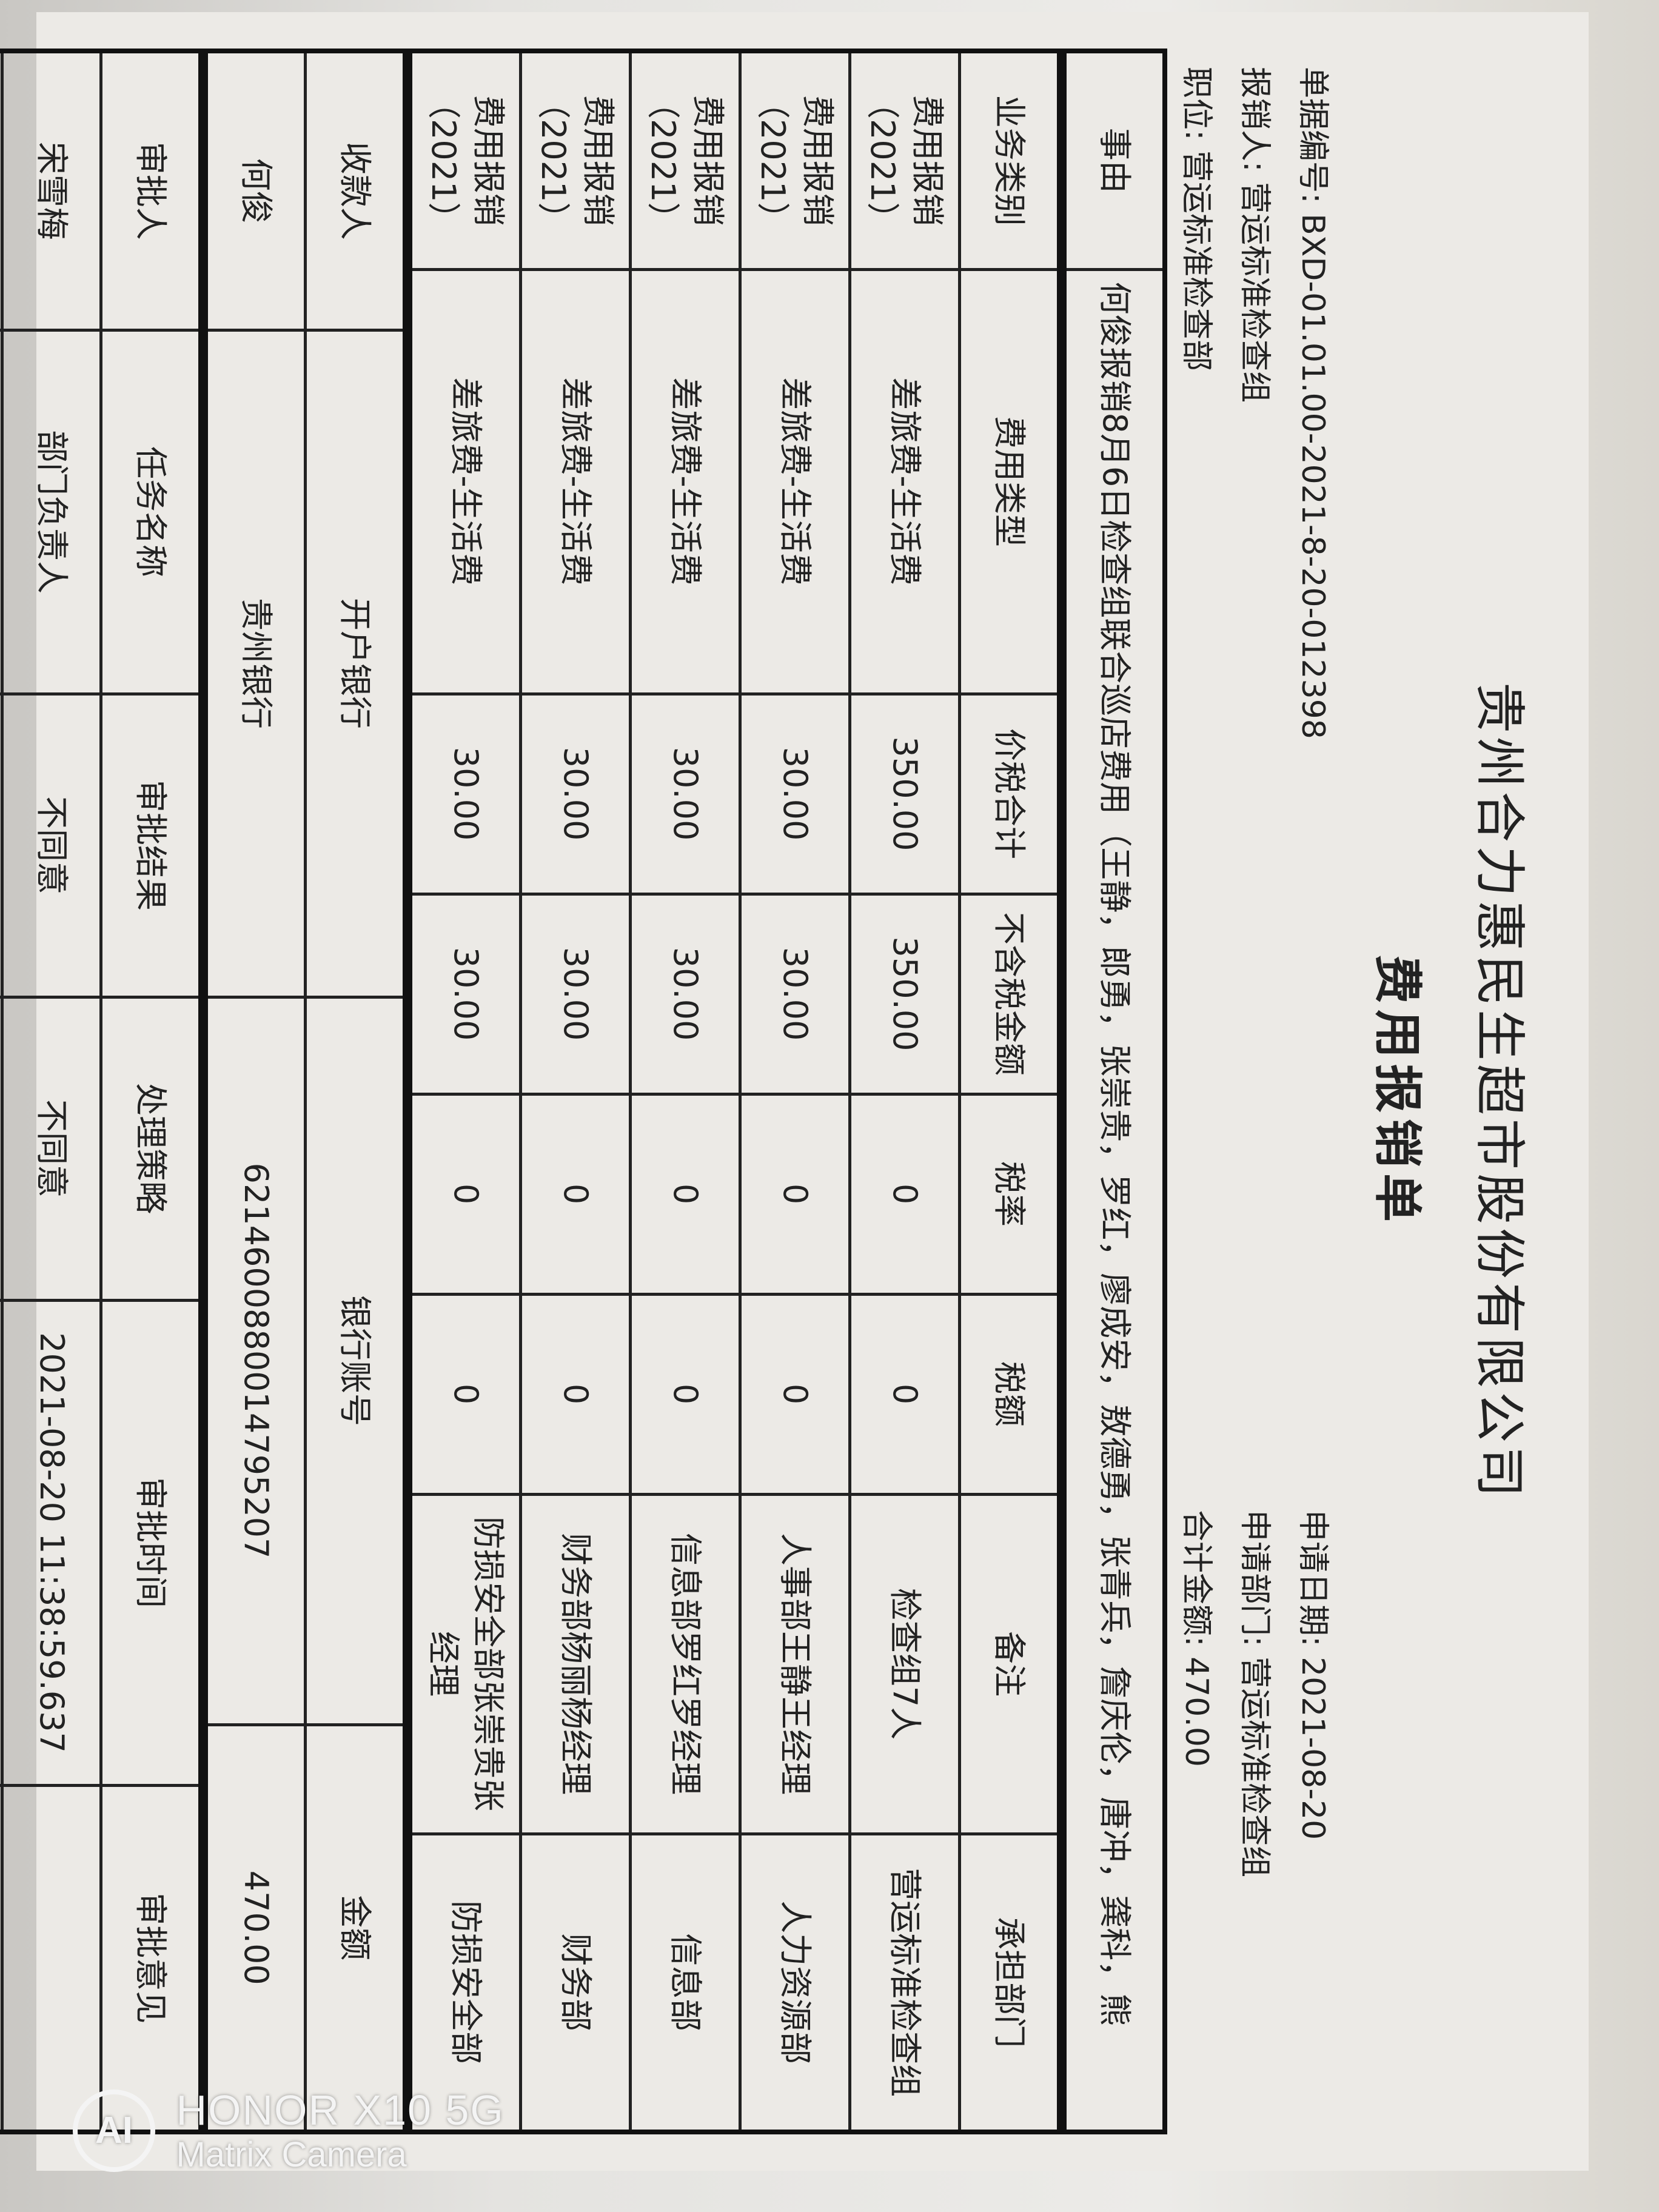  I want to click on expense-row-cell: 信息部罗红罗经理, so click(685, 1664).